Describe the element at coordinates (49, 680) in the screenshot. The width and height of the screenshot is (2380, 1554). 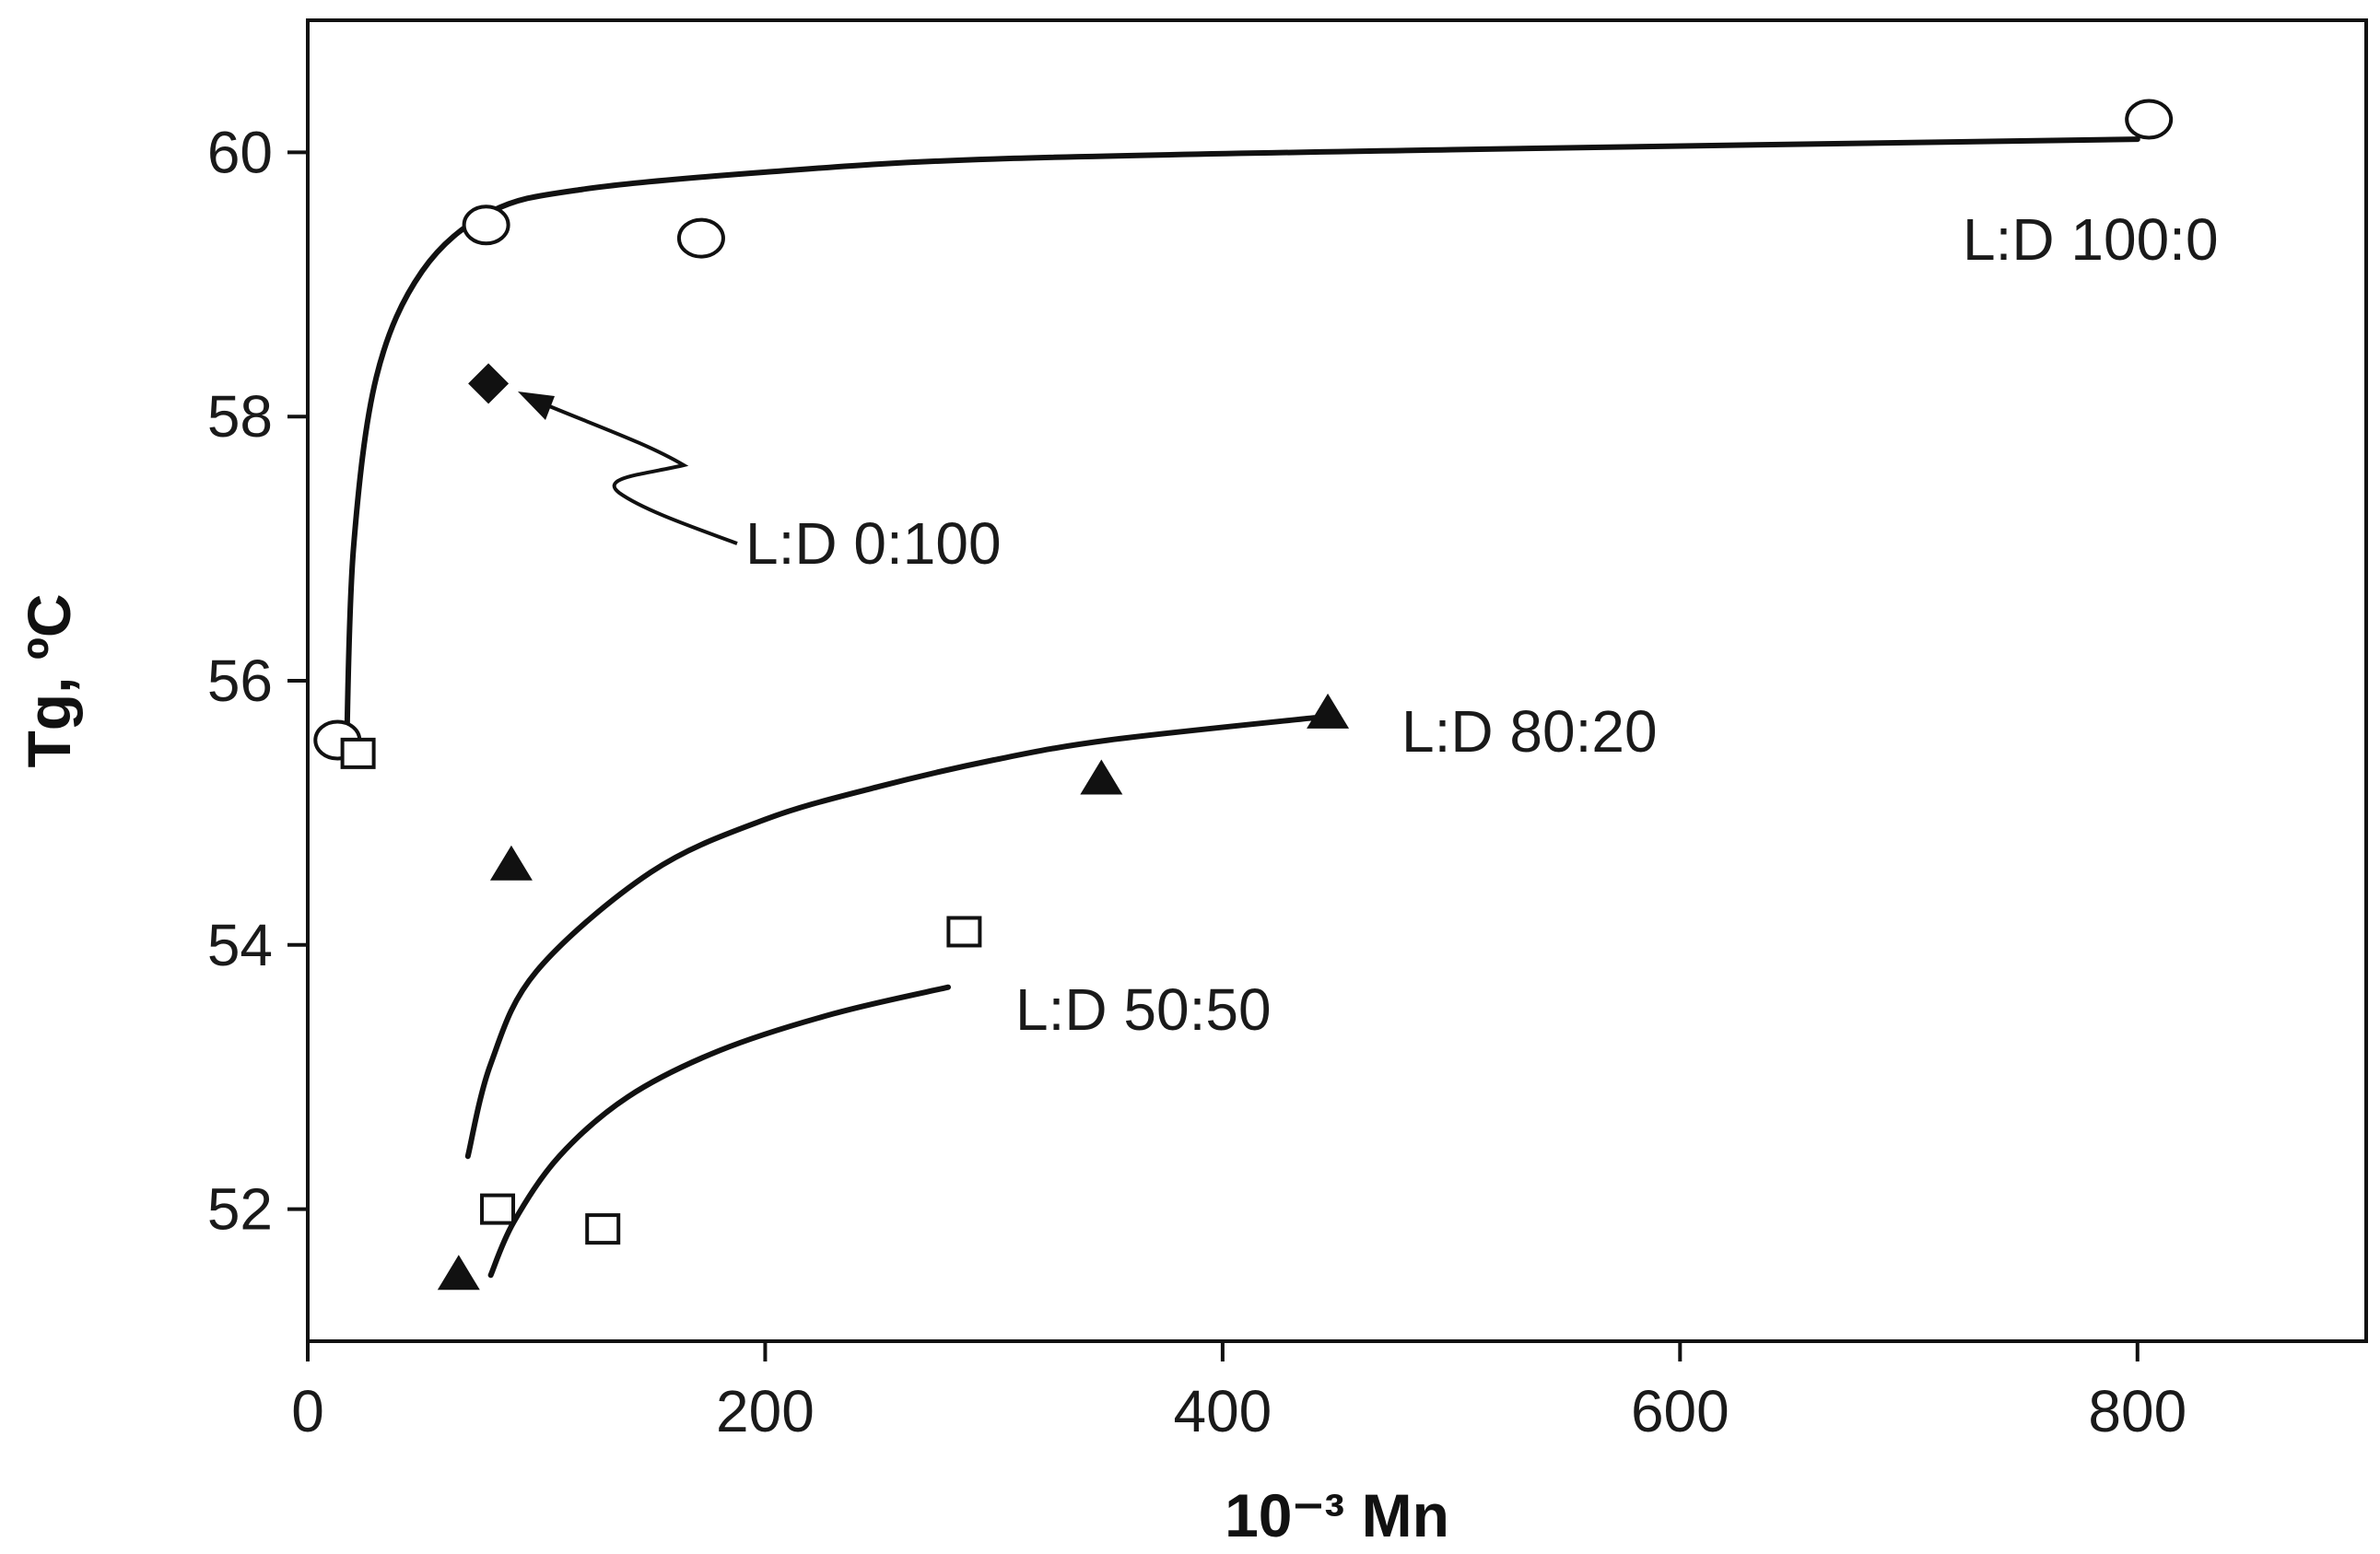
I see `y-axis-title: Tg, ºC` at that location.